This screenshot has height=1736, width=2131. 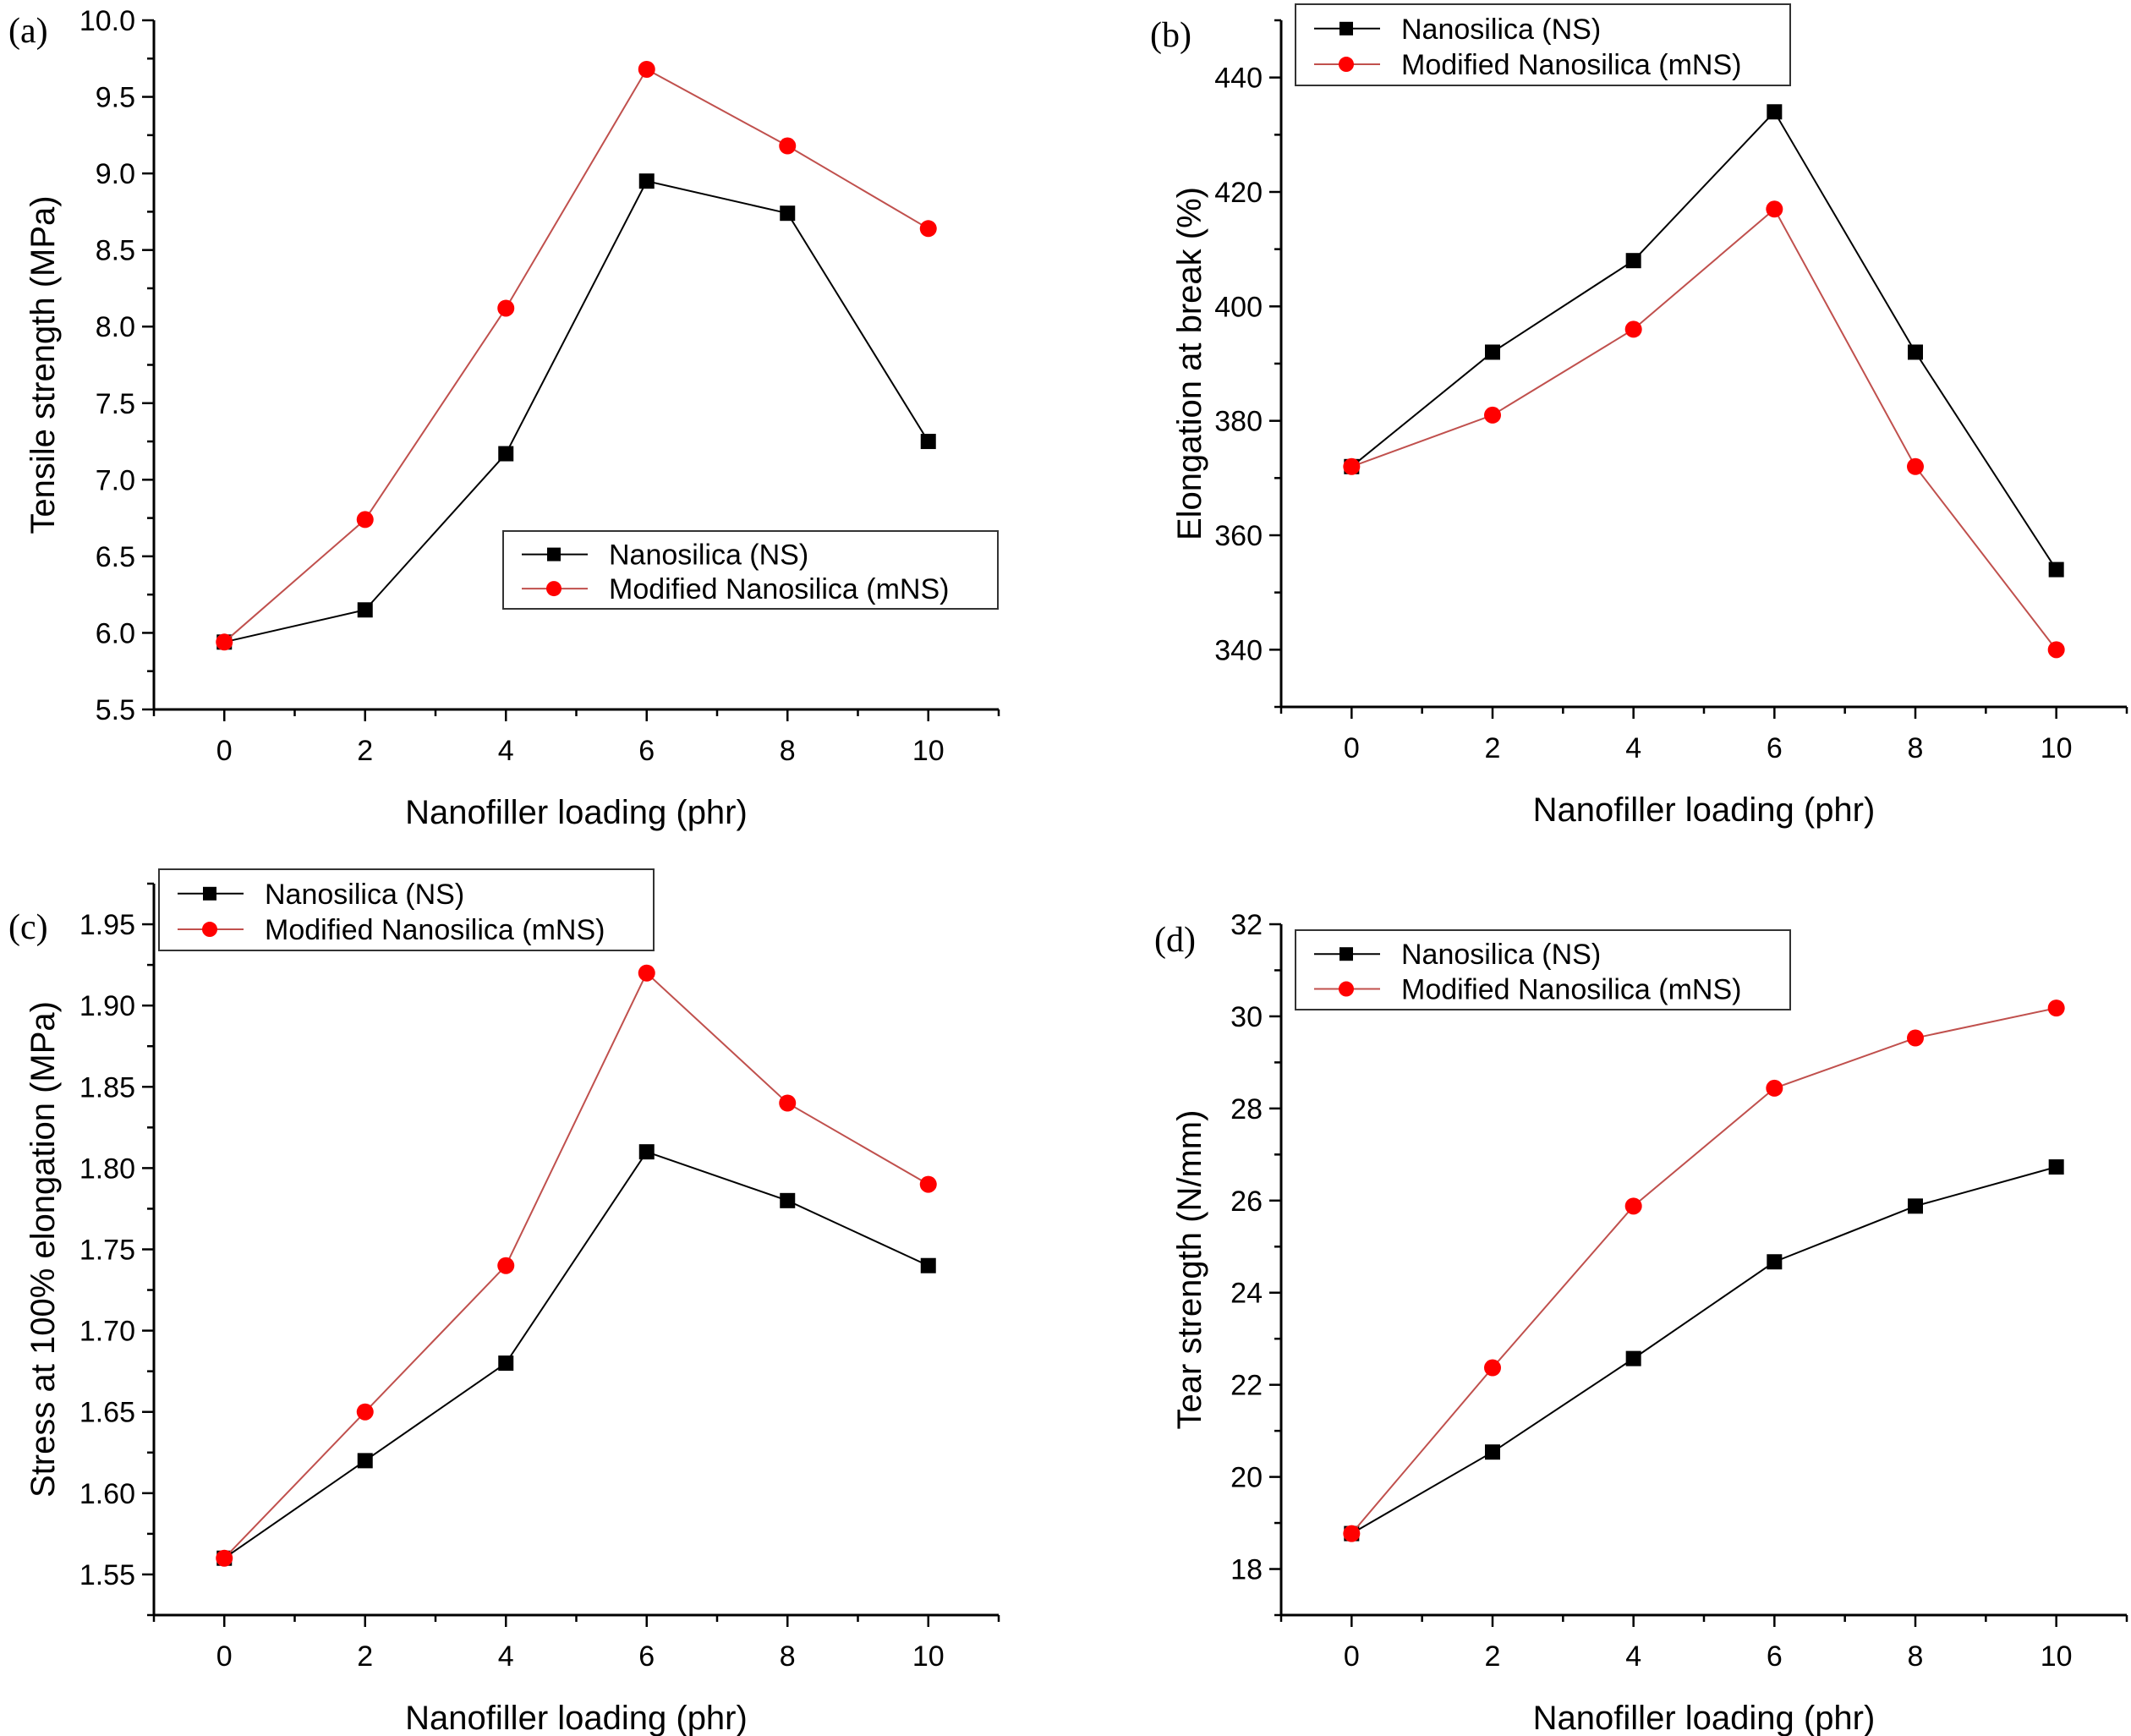 What do you see at coordinates (115, 174) in the screenshot?
I see `y-tick-label: 9.0` at bounding box center [115, 174].